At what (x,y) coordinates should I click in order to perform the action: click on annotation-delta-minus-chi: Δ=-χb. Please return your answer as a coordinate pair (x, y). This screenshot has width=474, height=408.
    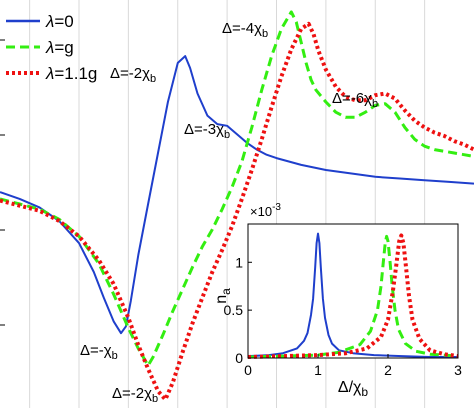
    Looking at the image, I should click on (99, 352).